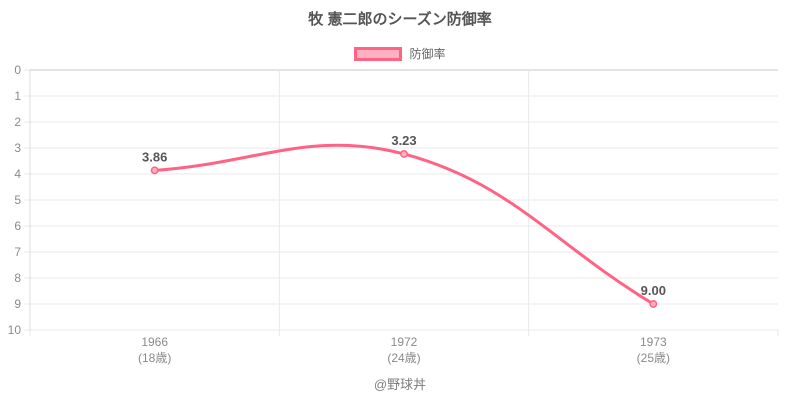 The height and width of the screenshot is (400, 800). What do you see at coordinates (653, 342) in the screenshot?
I see `x-axis-label-year: 1973` at bounding box center [653, 342].